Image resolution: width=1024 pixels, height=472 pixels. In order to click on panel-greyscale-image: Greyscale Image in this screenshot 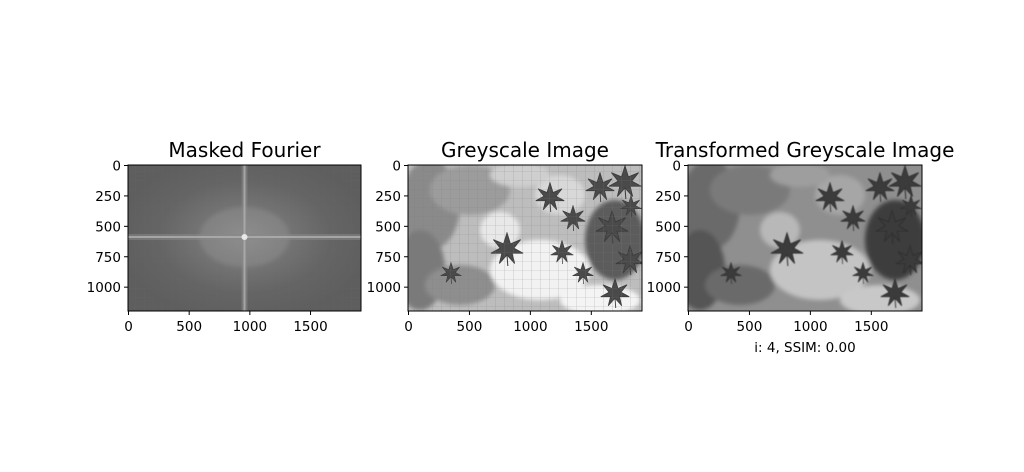, I will do `click(505, 236)`.